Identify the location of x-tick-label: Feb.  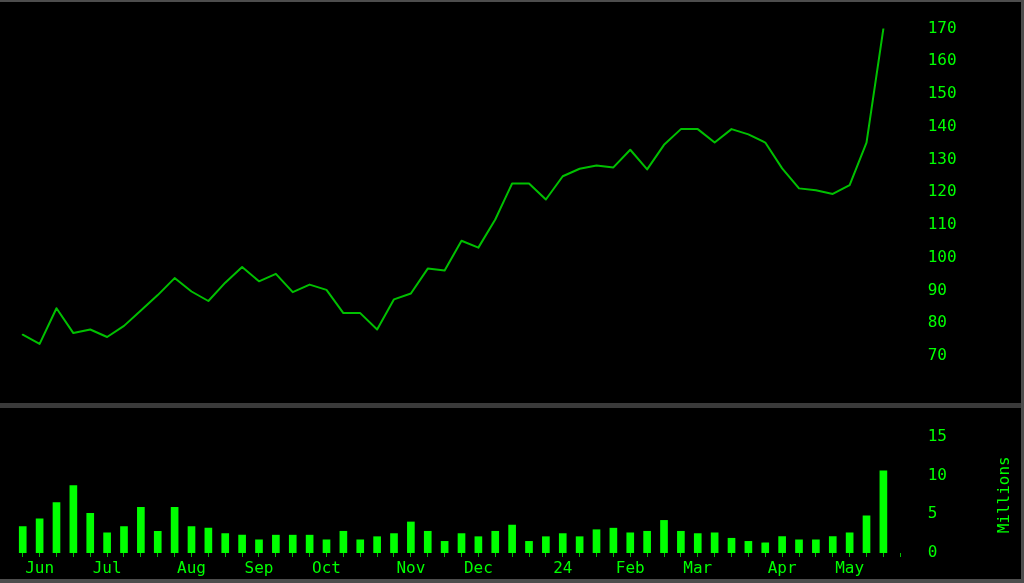
(630, 567).